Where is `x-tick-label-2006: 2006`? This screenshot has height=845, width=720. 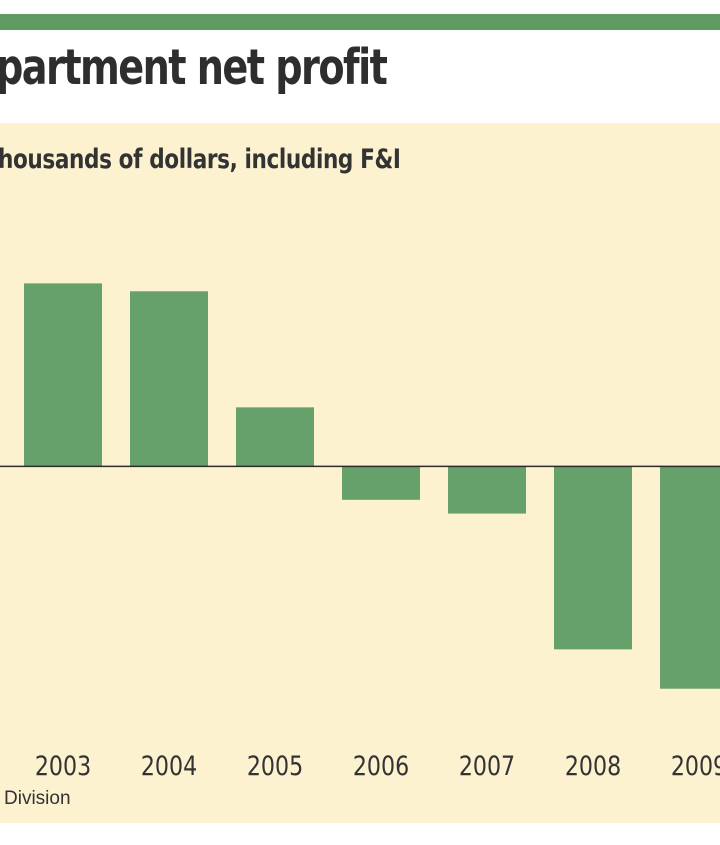
x-tick-label-2006: 2006 is located at coordinates (381, 766).